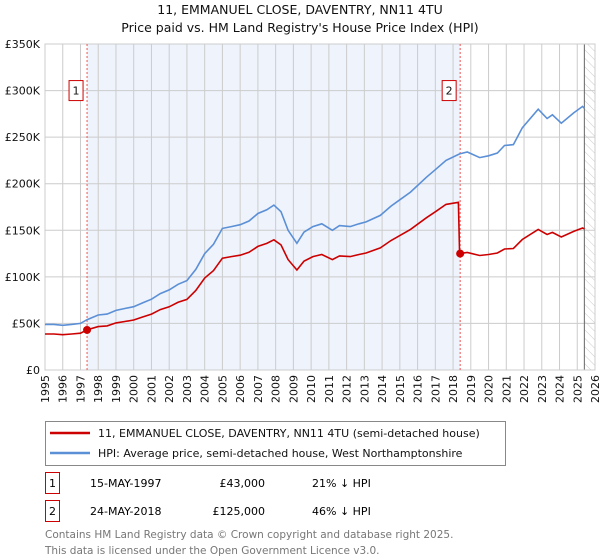  Describe the element at coordinates (23, 44) in the screenshot. I see `y-tick-label: £350K` at that location.